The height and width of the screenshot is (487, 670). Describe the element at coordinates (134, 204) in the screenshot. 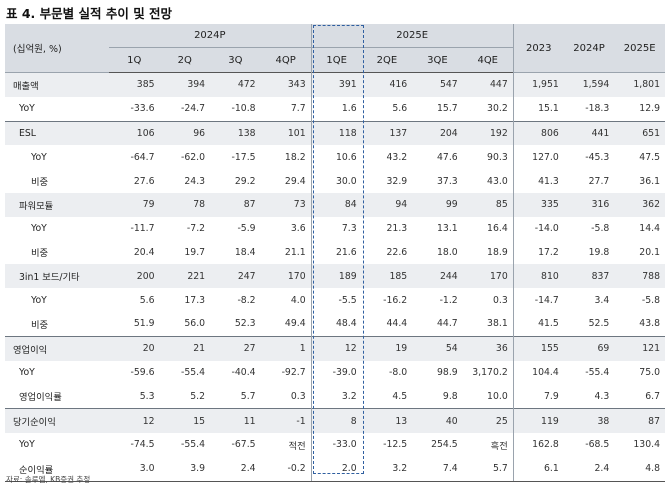

I see `table-cell: 79` at that location.